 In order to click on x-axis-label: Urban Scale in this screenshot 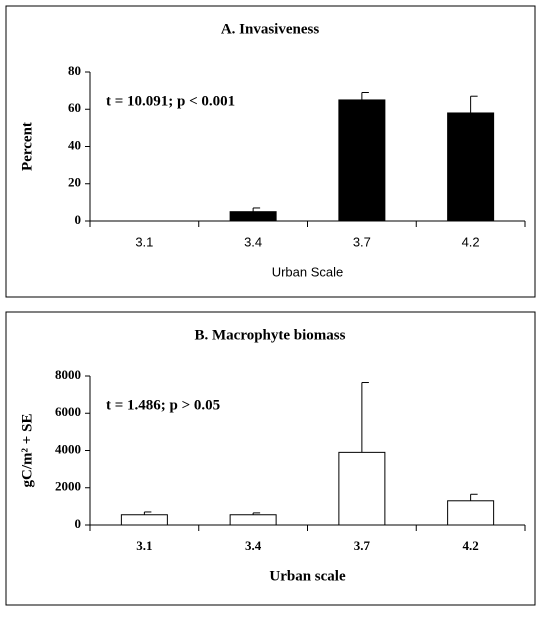, I will do `click(308, 271)`.